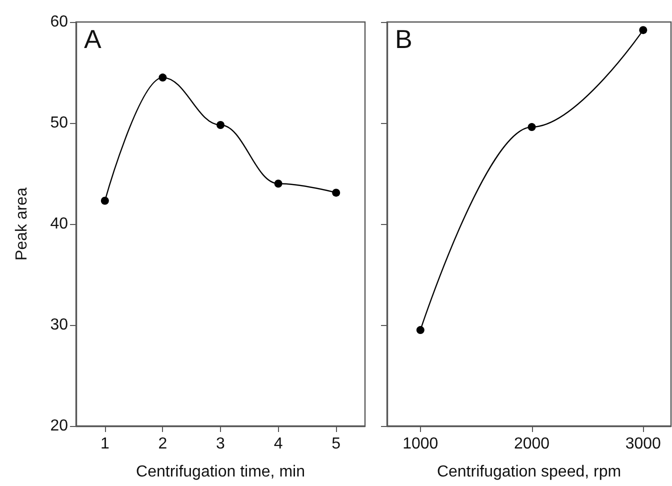 Image resolution: width=672 pixels, height=486 pixels. What do you see at coordinates (93, 39) in the screenshot?
I see `annotation: A` at bounding box center [93, 39].